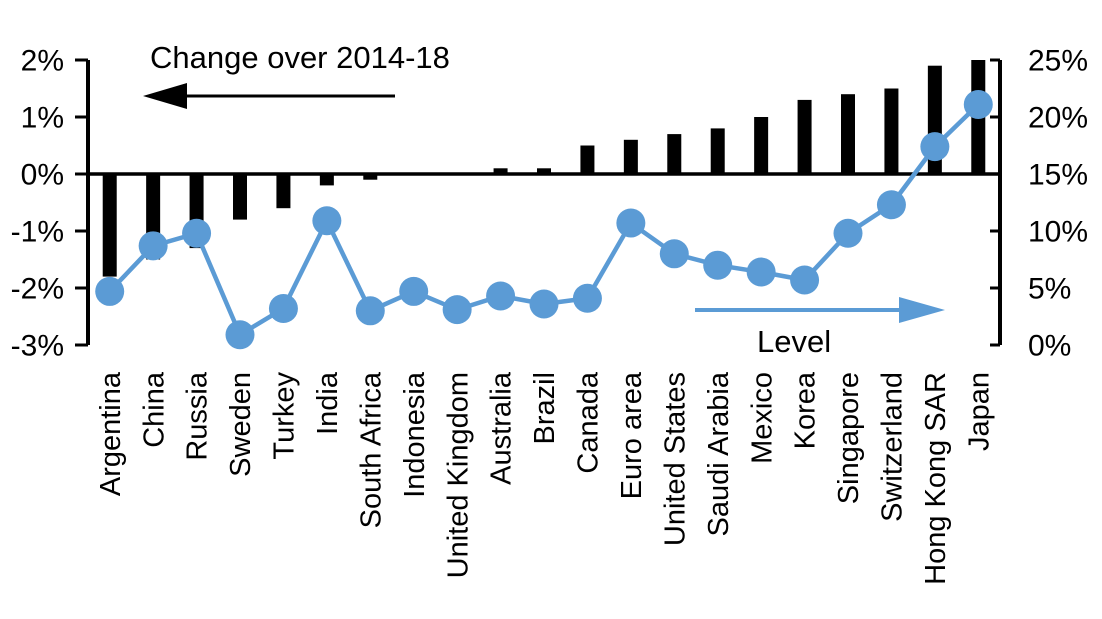 The image size is (1102, 619). I want to click on marker-indonesia, so click(414, 291).